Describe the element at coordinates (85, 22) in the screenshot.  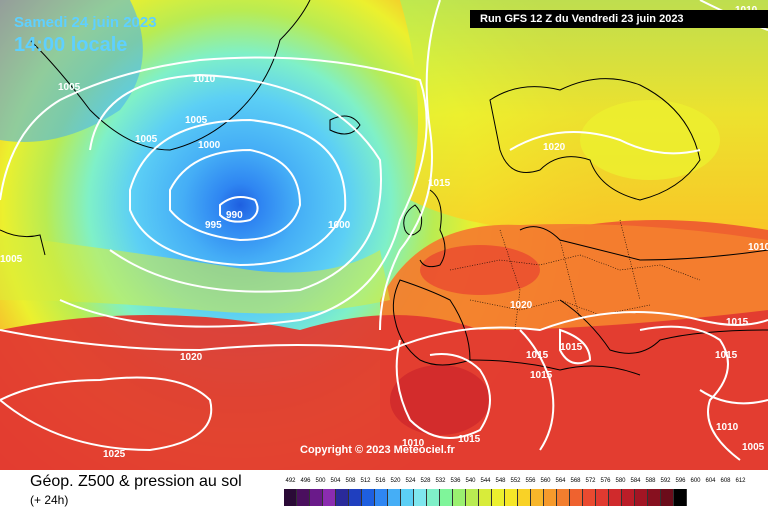
I see `forecast-date: Samedi 24 juin 2023` at that location.